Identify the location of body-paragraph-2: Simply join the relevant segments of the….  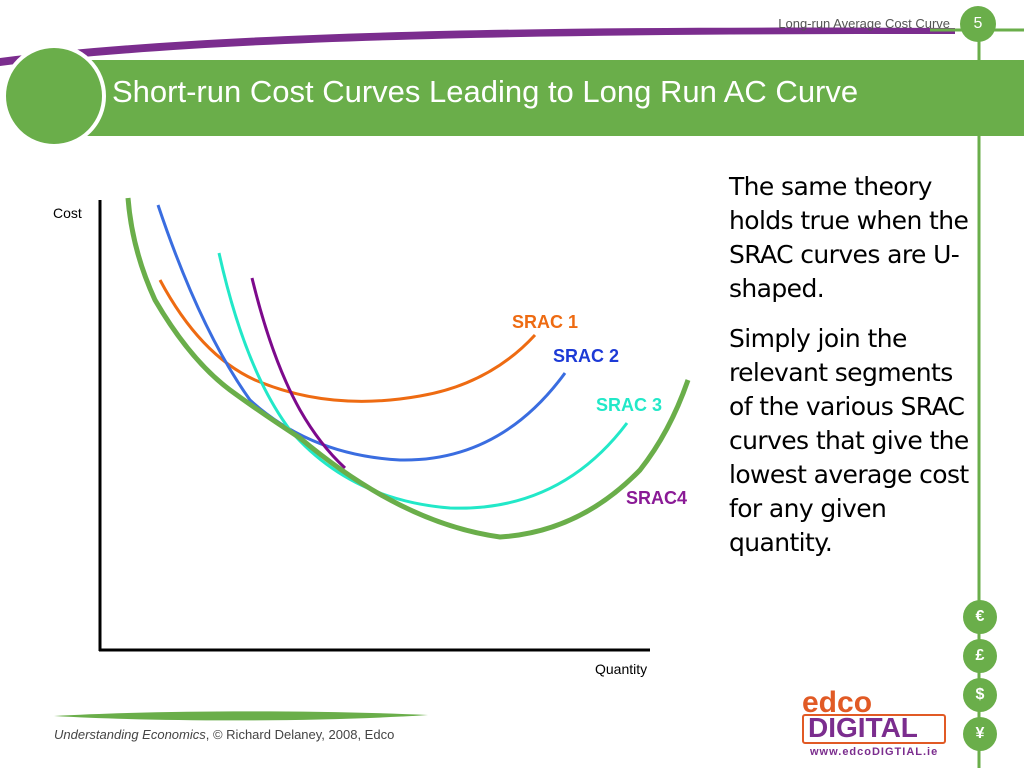
(849, 440).